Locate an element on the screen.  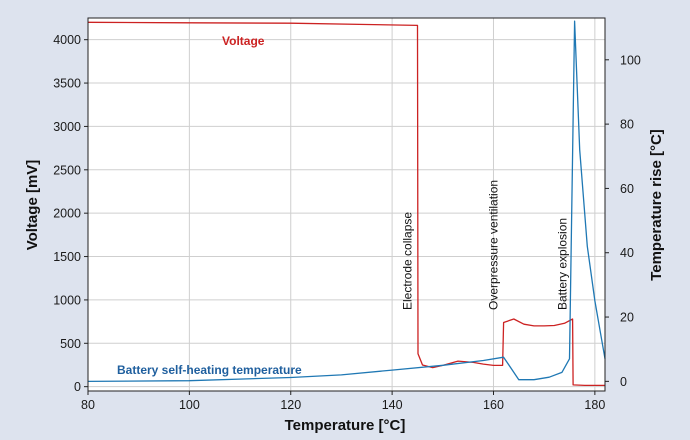
voltage-series-label: Voltage is located at coordinates (243, 41).